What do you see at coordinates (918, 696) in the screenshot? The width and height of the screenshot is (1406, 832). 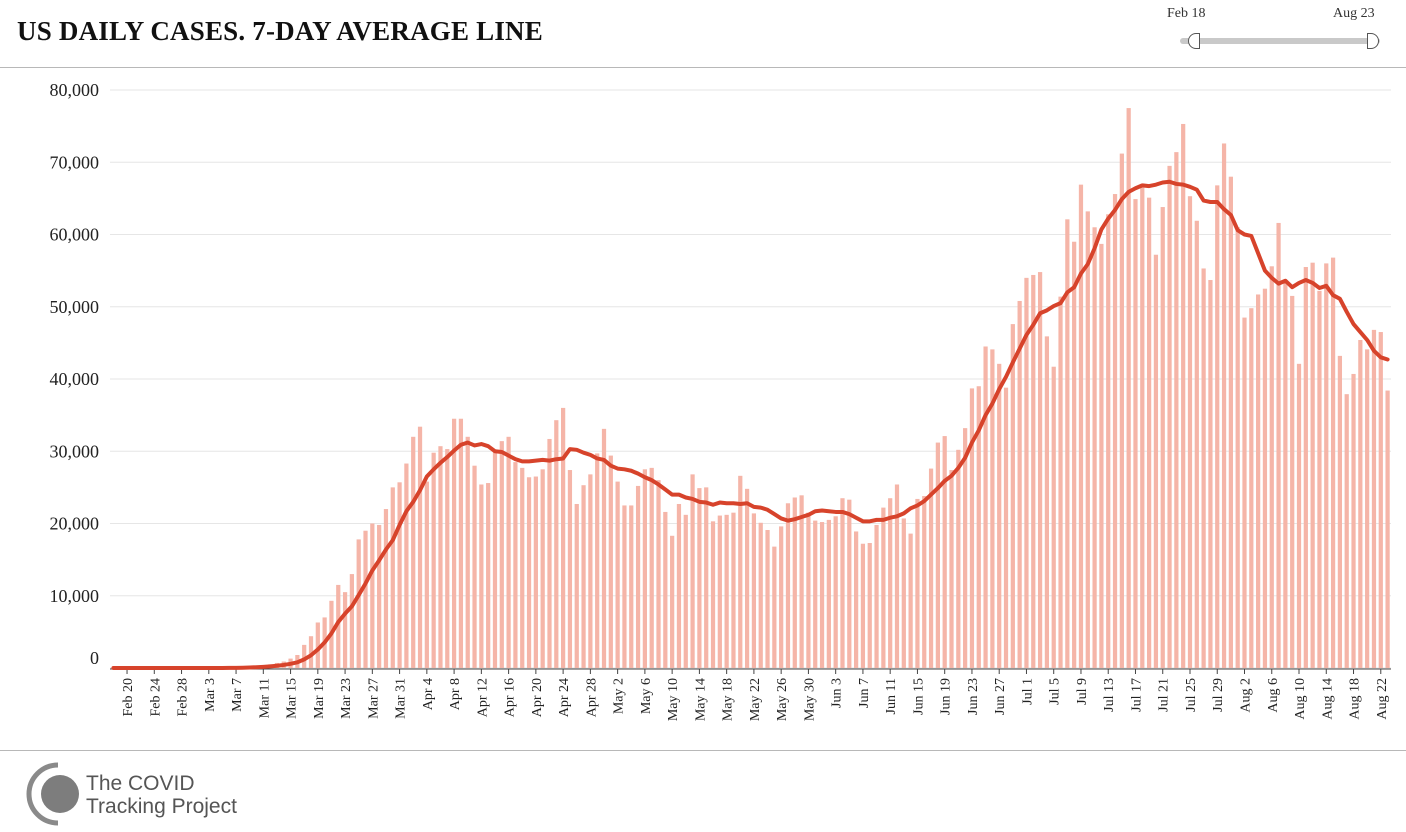 I see `x-tick-label: Jun 15` at bounding box center [918, 696].